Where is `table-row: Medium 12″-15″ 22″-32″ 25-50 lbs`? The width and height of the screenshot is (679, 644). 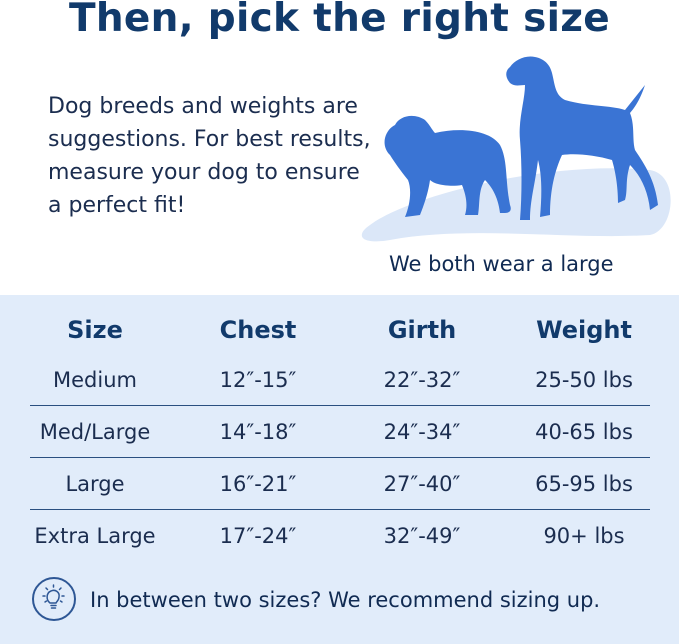
table-row: Medium 12″-15″ 22″-32″ 25-50 lbs is located at coordinates (339, 388).